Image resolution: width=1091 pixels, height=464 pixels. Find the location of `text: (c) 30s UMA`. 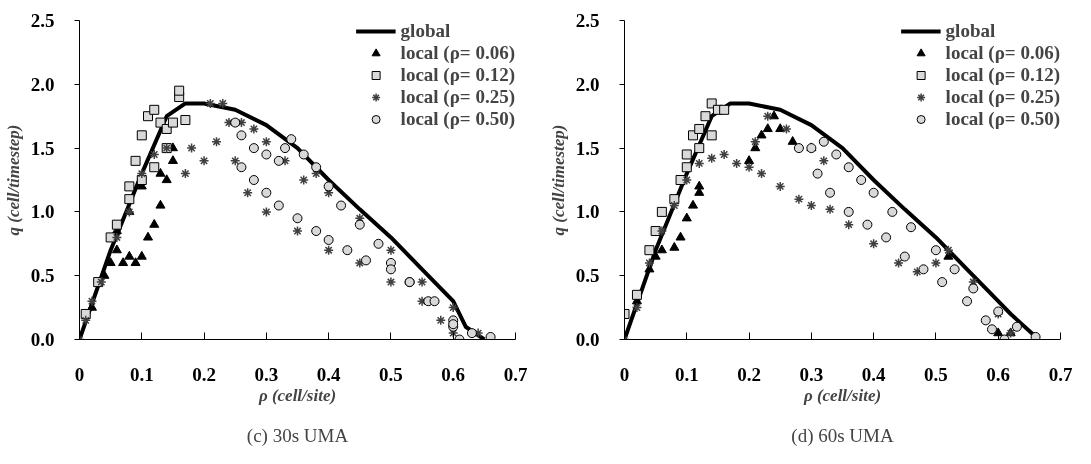

text: (c) 30s UMA is located at coordinates (297, 435).